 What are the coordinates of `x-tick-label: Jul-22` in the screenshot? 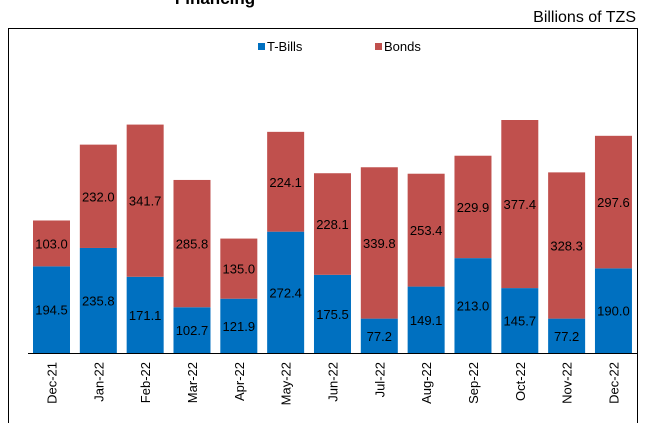 It's located at (379, 379).